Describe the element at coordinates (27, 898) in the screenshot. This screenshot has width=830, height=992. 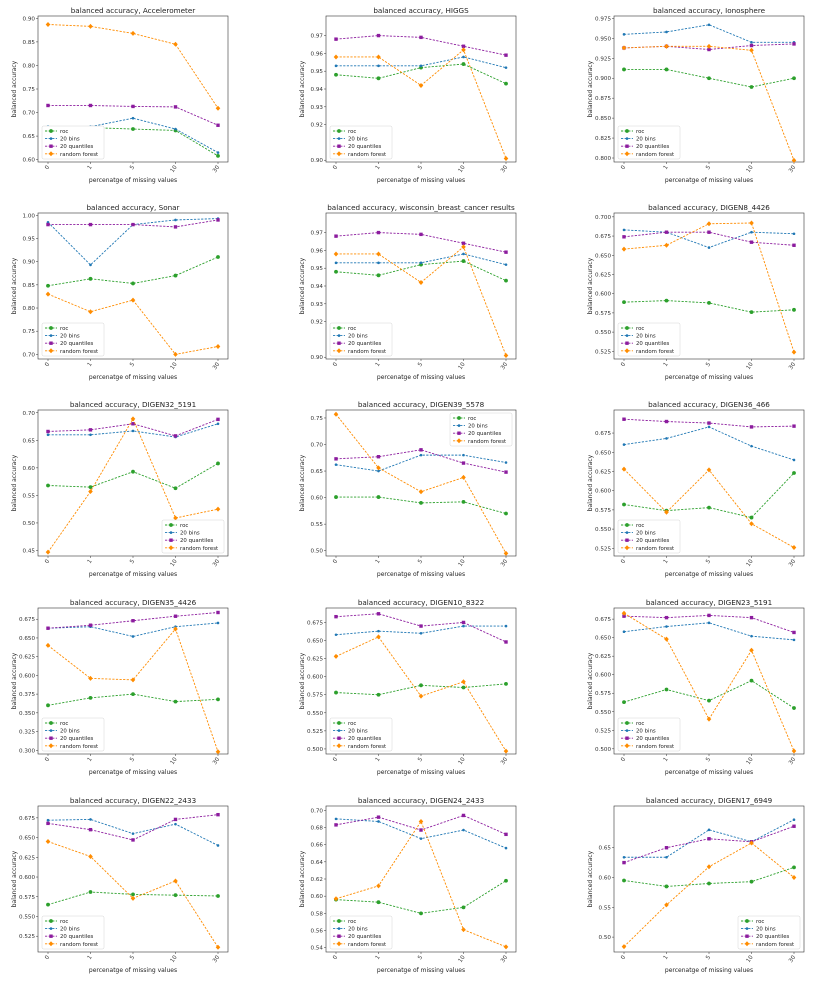
I see `y-tick-label: 0.575` at that location.